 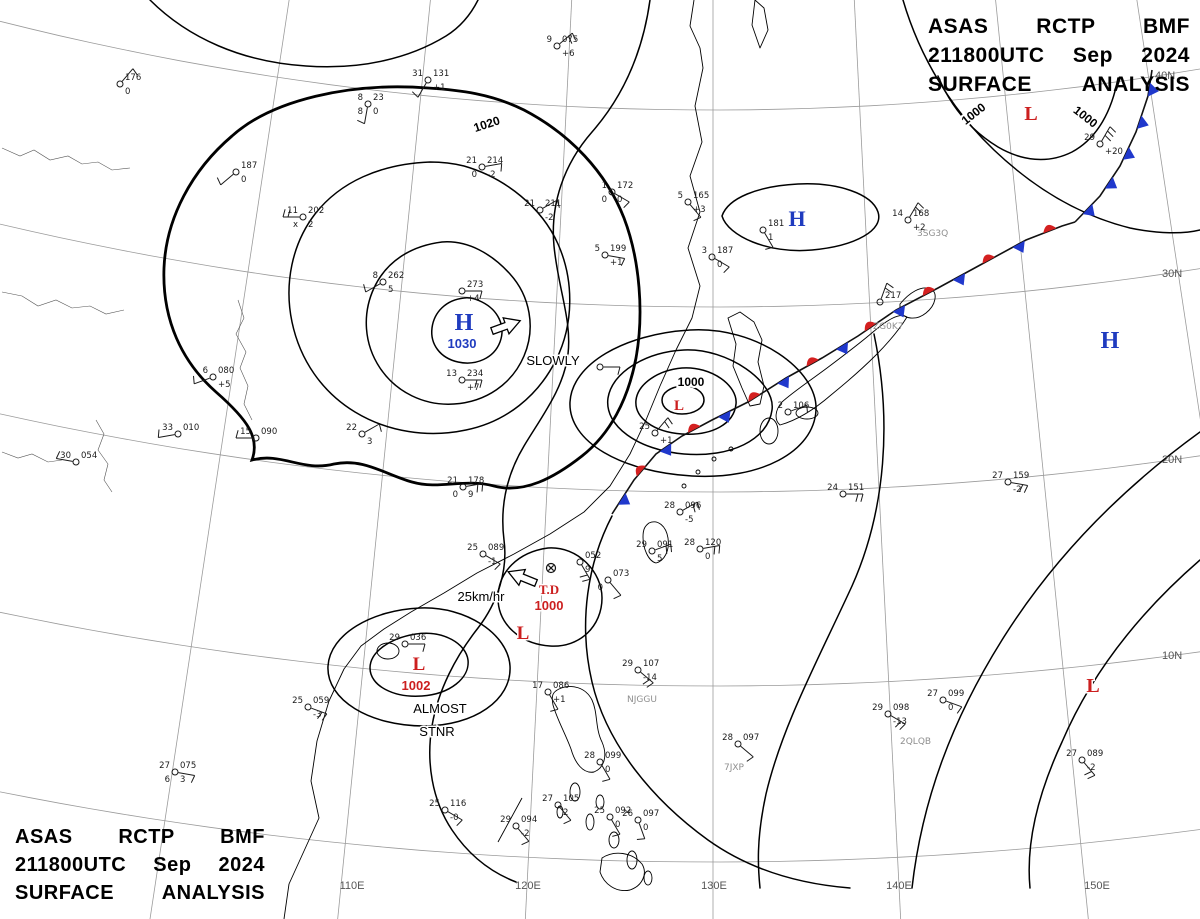 I want to click on station-value: 22, so click(x=351, y=428).